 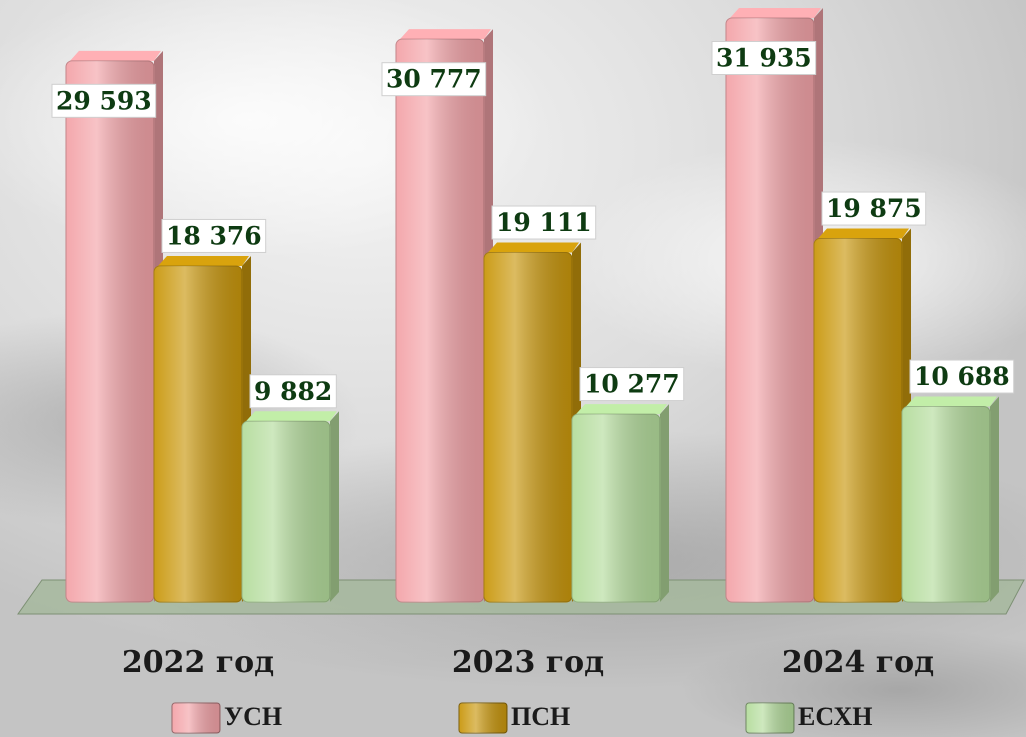 I want to click on value-label: 19 111, so click(x=544, y=222).